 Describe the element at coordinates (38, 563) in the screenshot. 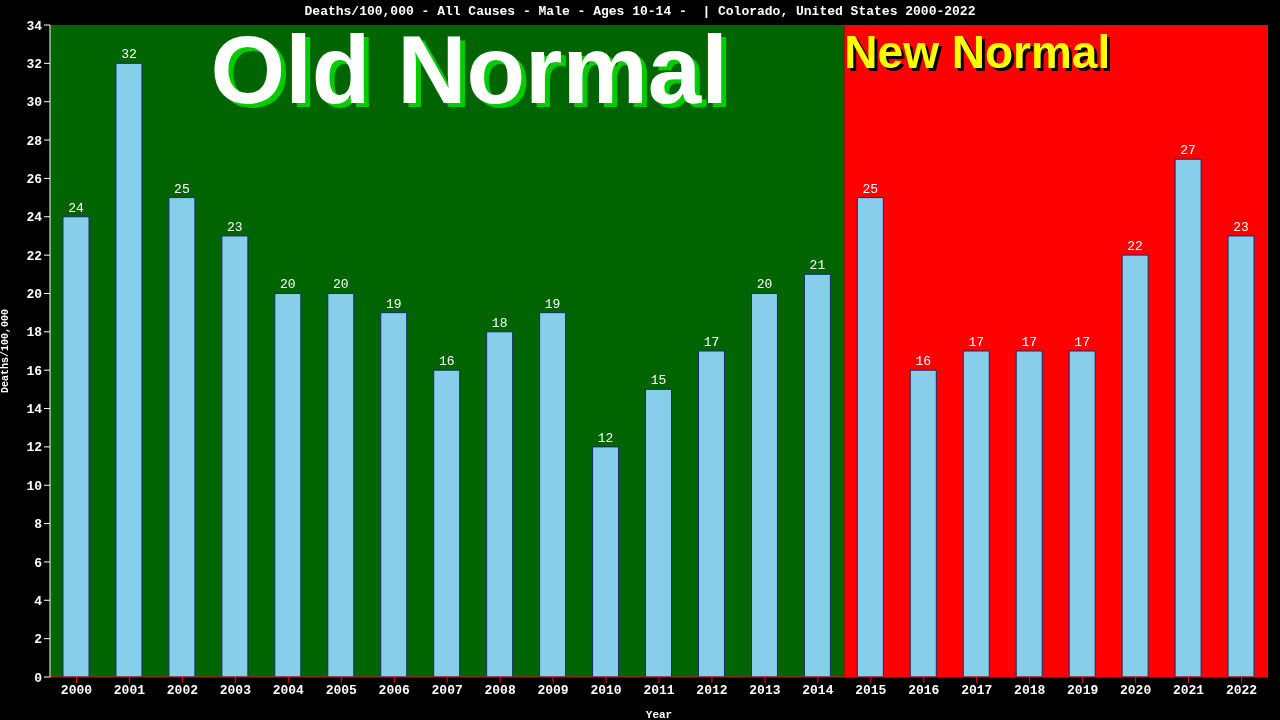

I see `y-tick-label: 6` at that location.